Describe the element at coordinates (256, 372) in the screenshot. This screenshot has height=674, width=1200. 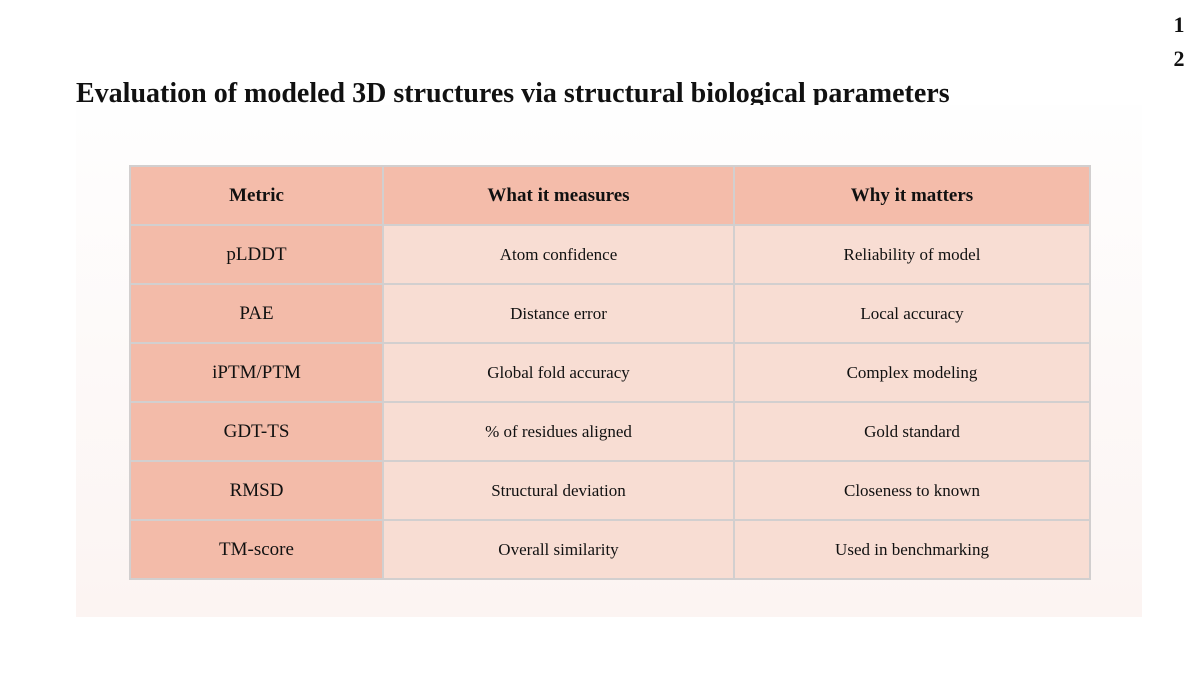
I see `metric-cell: iPTM/PTM` at that location.